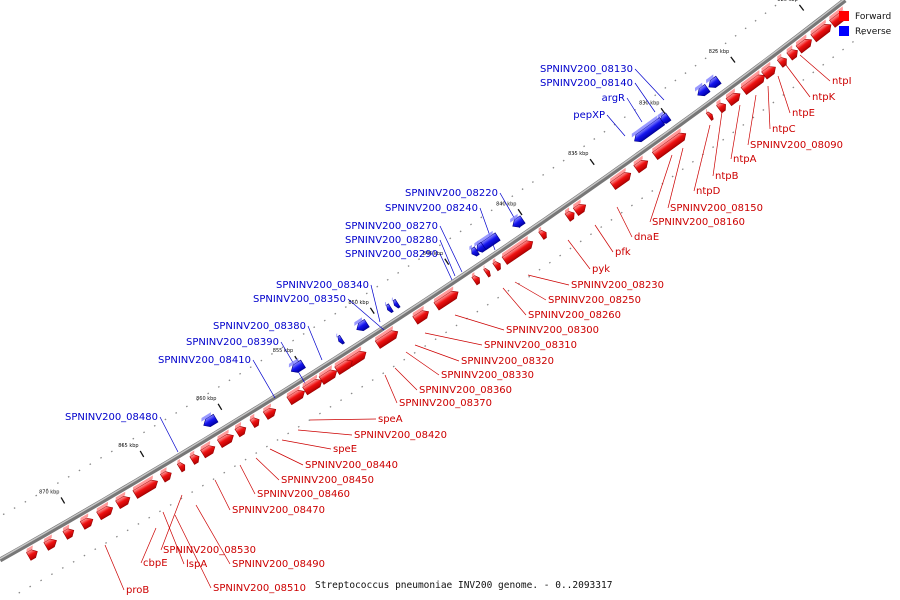  I want to click on reverse-label-14-leader, so click(264, 379).